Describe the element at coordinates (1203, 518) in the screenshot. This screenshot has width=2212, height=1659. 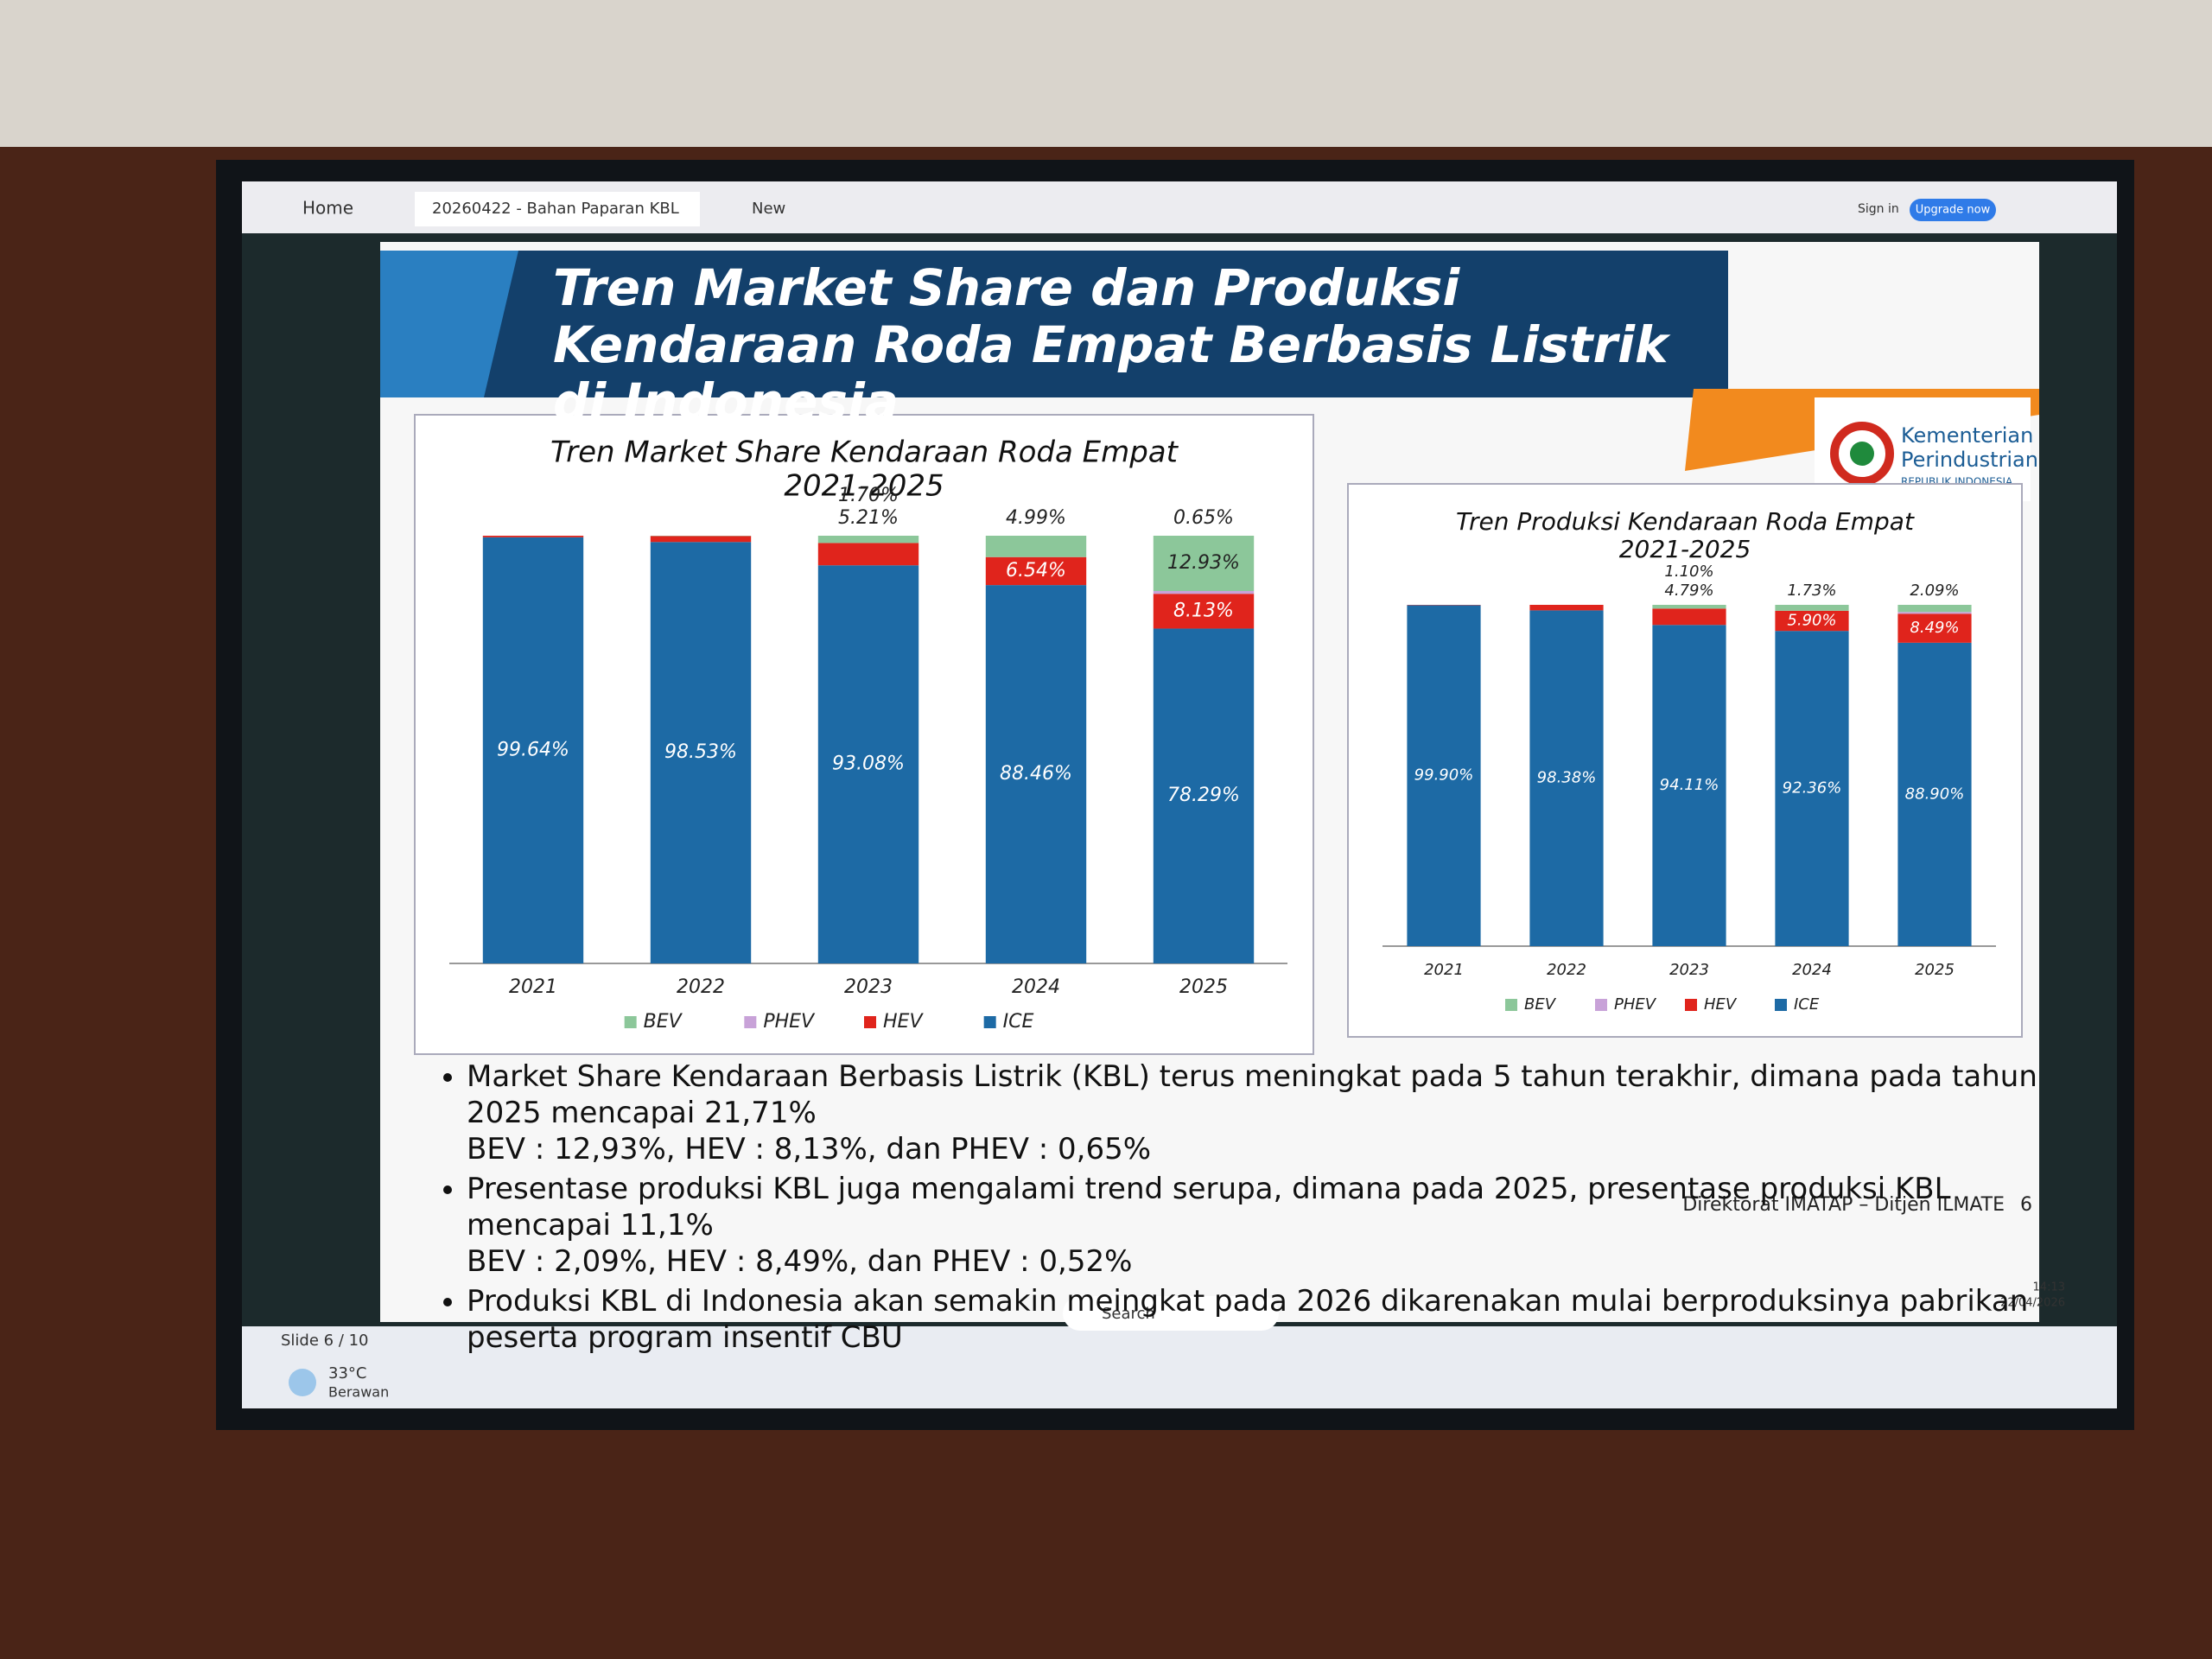
I see `data-label: 0.65%` at that location.